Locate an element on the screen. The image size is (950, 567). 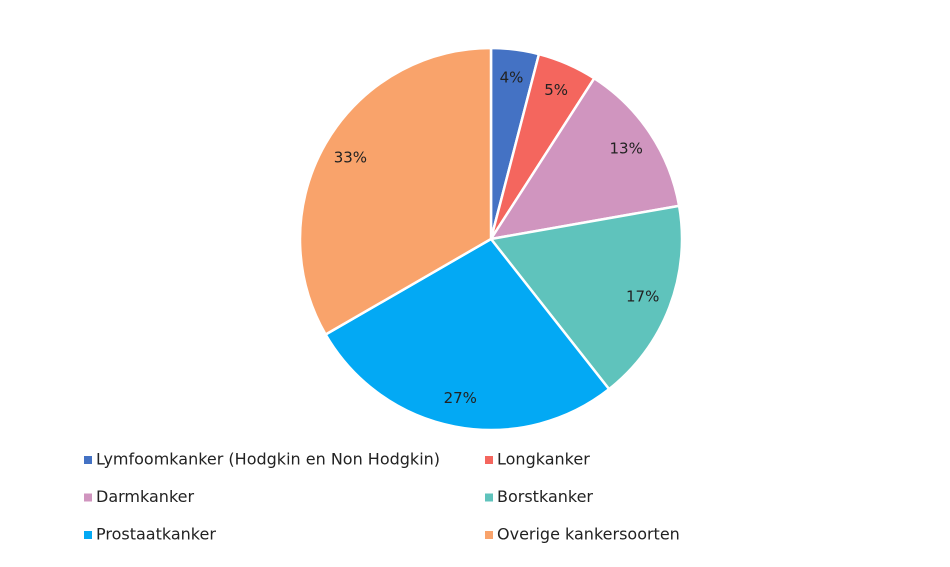
data-label: 17% is located at coordinates (642, 296).